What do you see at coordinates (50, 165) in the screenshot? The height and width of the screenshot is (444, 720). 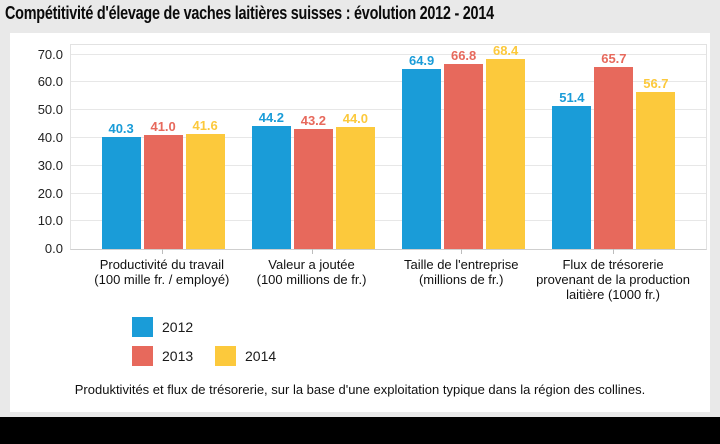 I see `y-axis-tick-label: 30.0` at bounding box center [50, 165].